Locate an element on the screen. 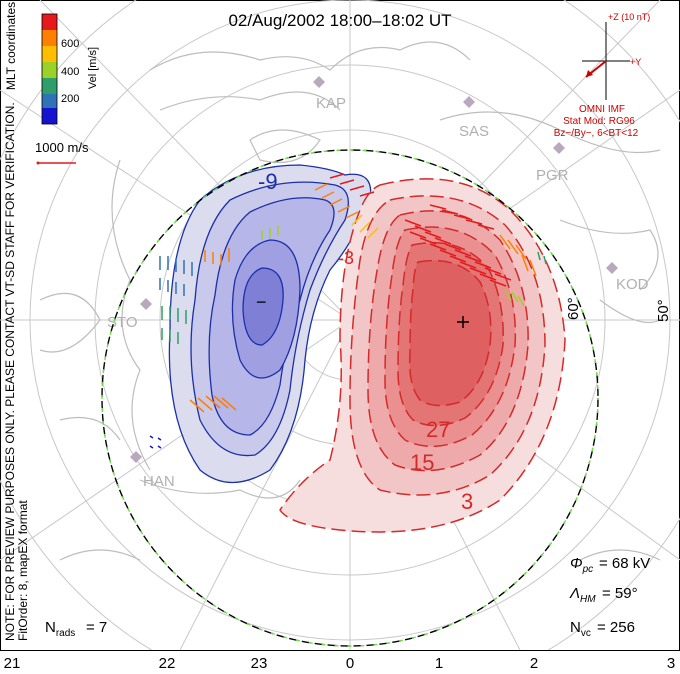 Image resolution: width=680 pixels, height=674 pixels. phi-pc-value: = 68 kV is located at coordinates (624, 563).